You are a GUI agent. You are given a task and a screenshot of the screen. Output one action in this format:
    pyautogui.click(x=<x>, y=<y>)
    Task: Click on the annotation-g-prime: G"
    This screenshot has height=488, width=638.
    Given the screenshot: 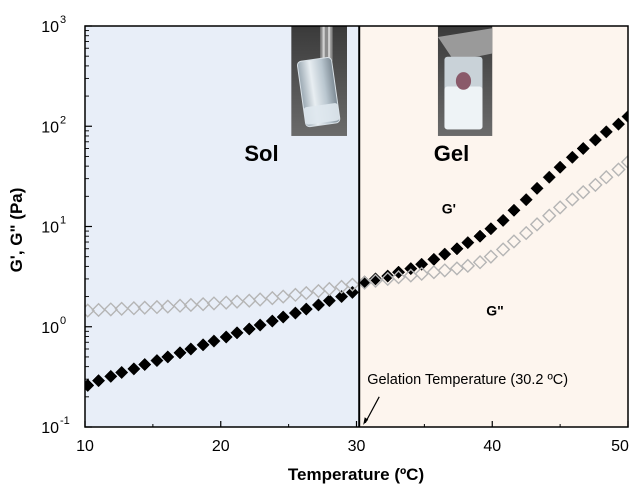 What is the action you would take?
    pyautogui.click(x=495, y=310)
    